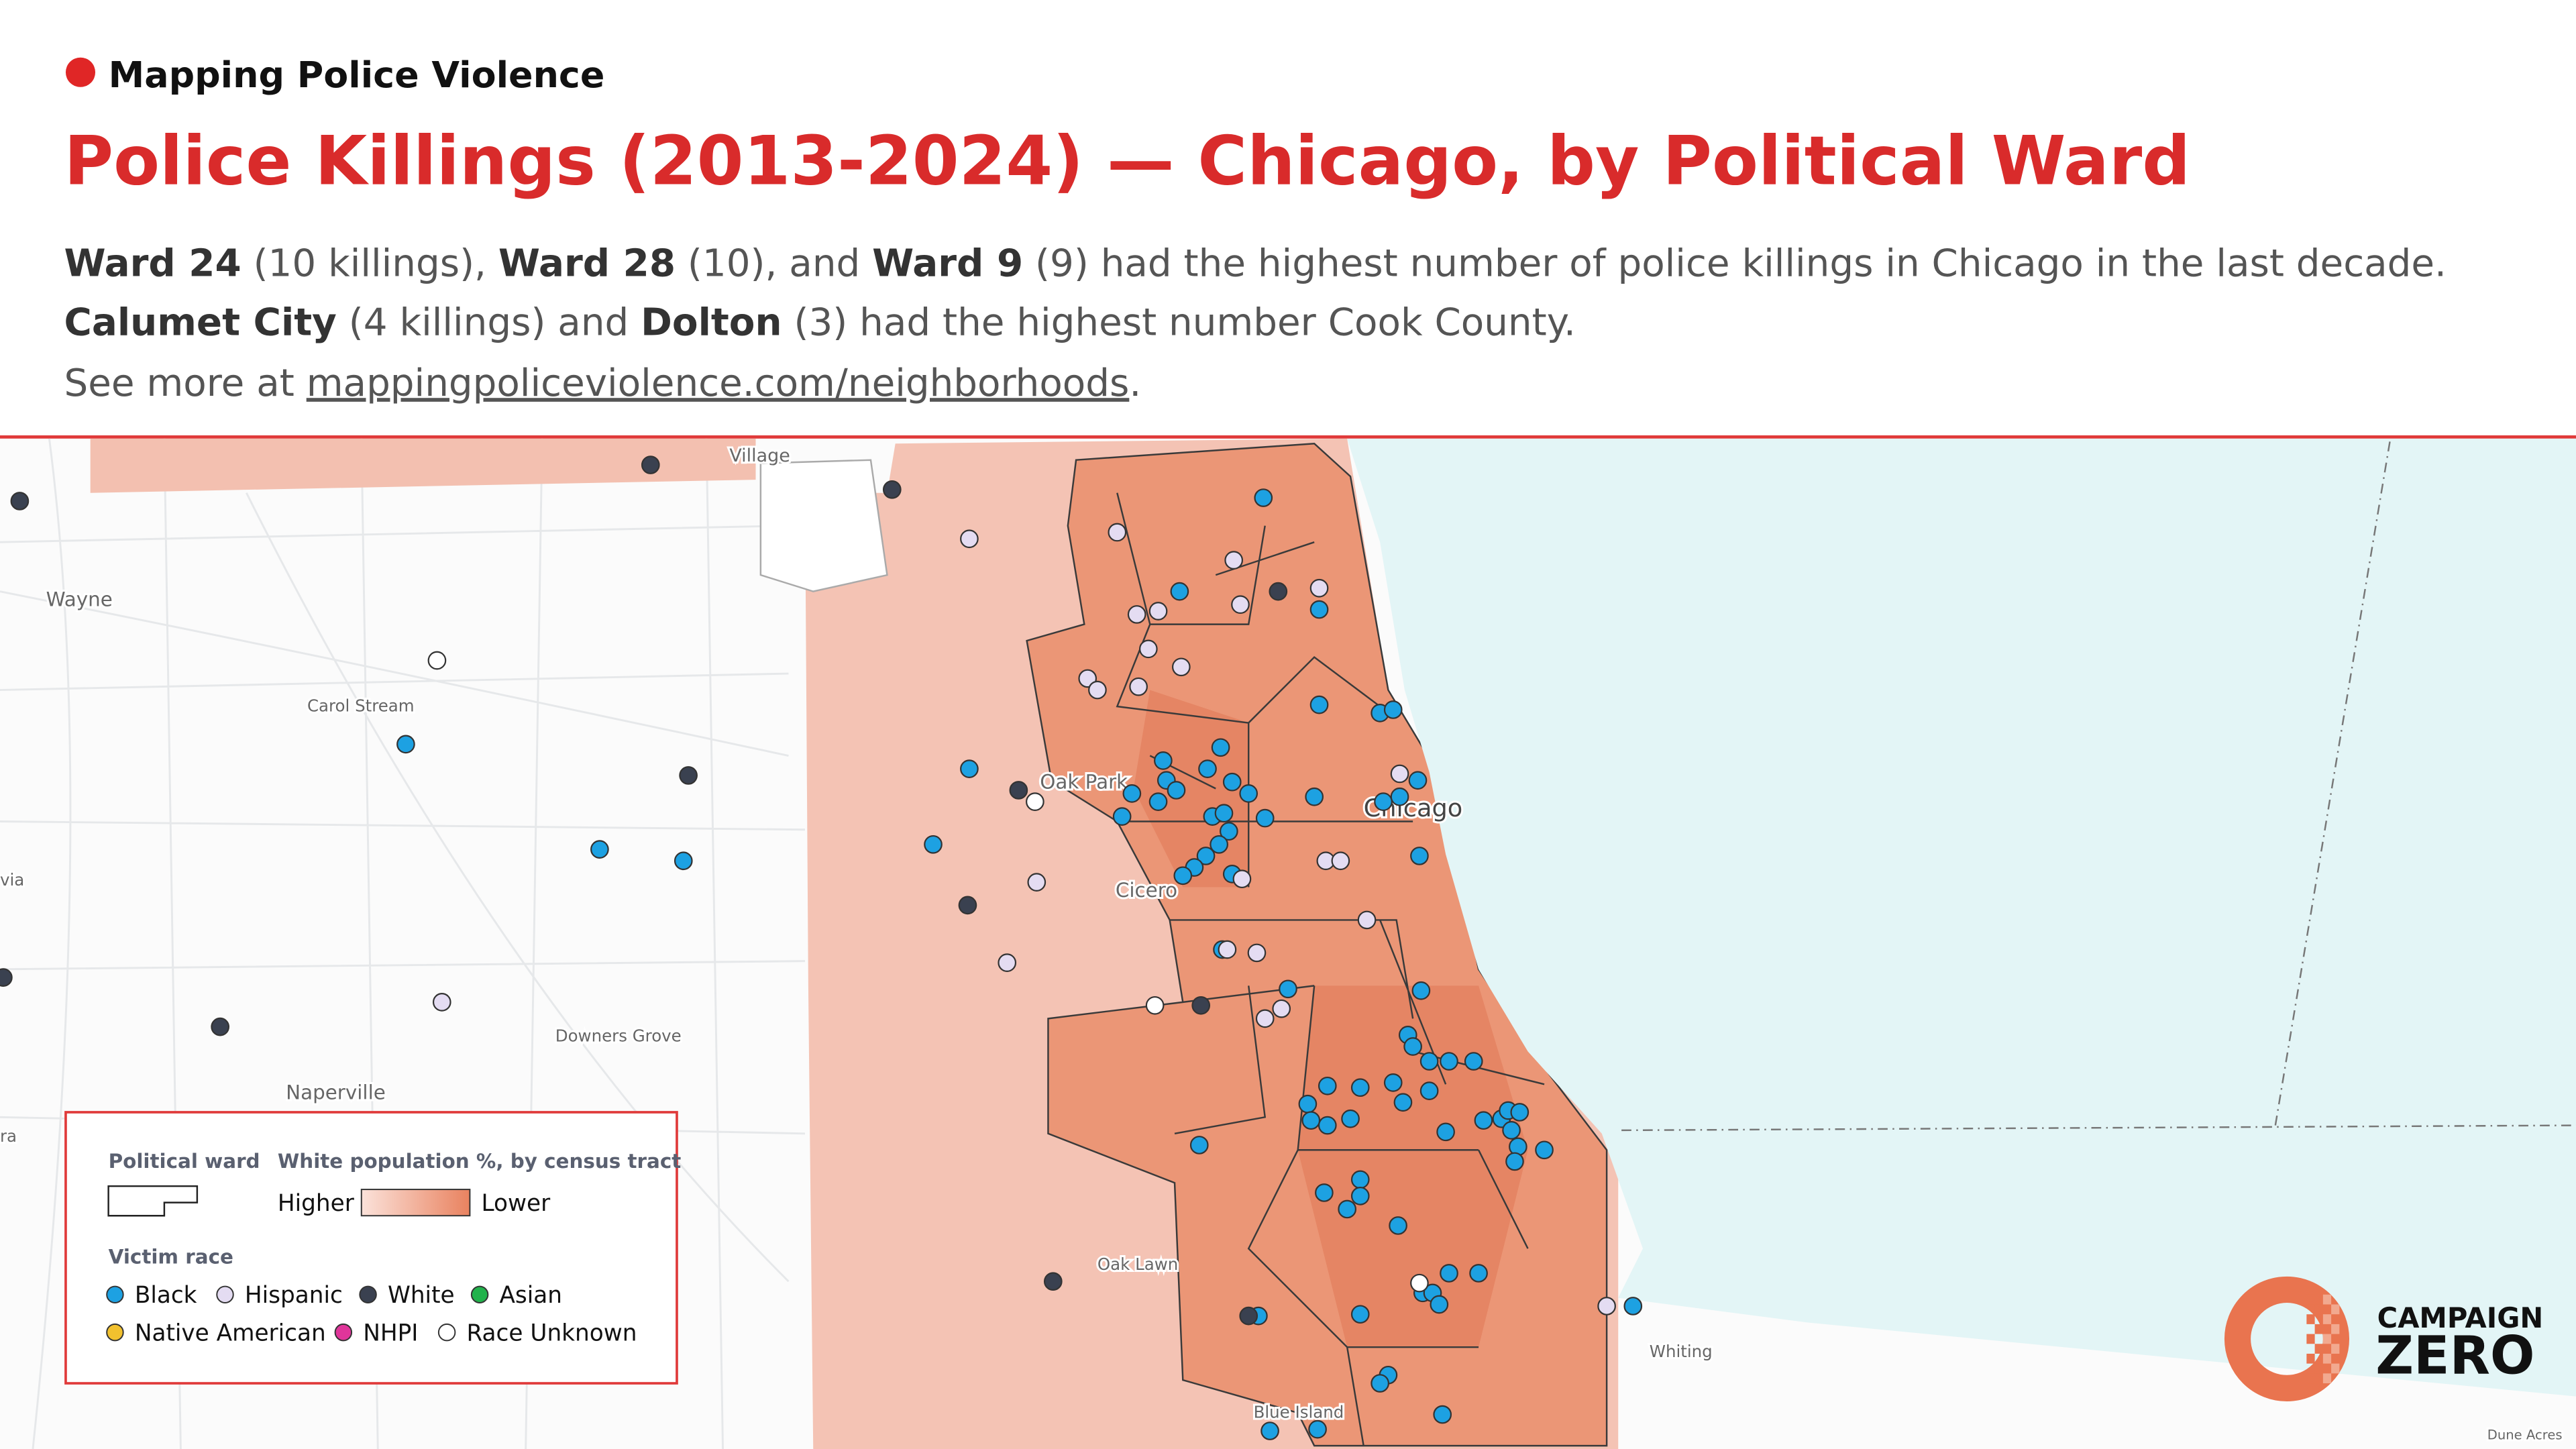 The image size is (2576, 1449). Describe the element at coordinates (357, 75) in the screenshot. I see `brand: Mapping Police Violence` at that location.